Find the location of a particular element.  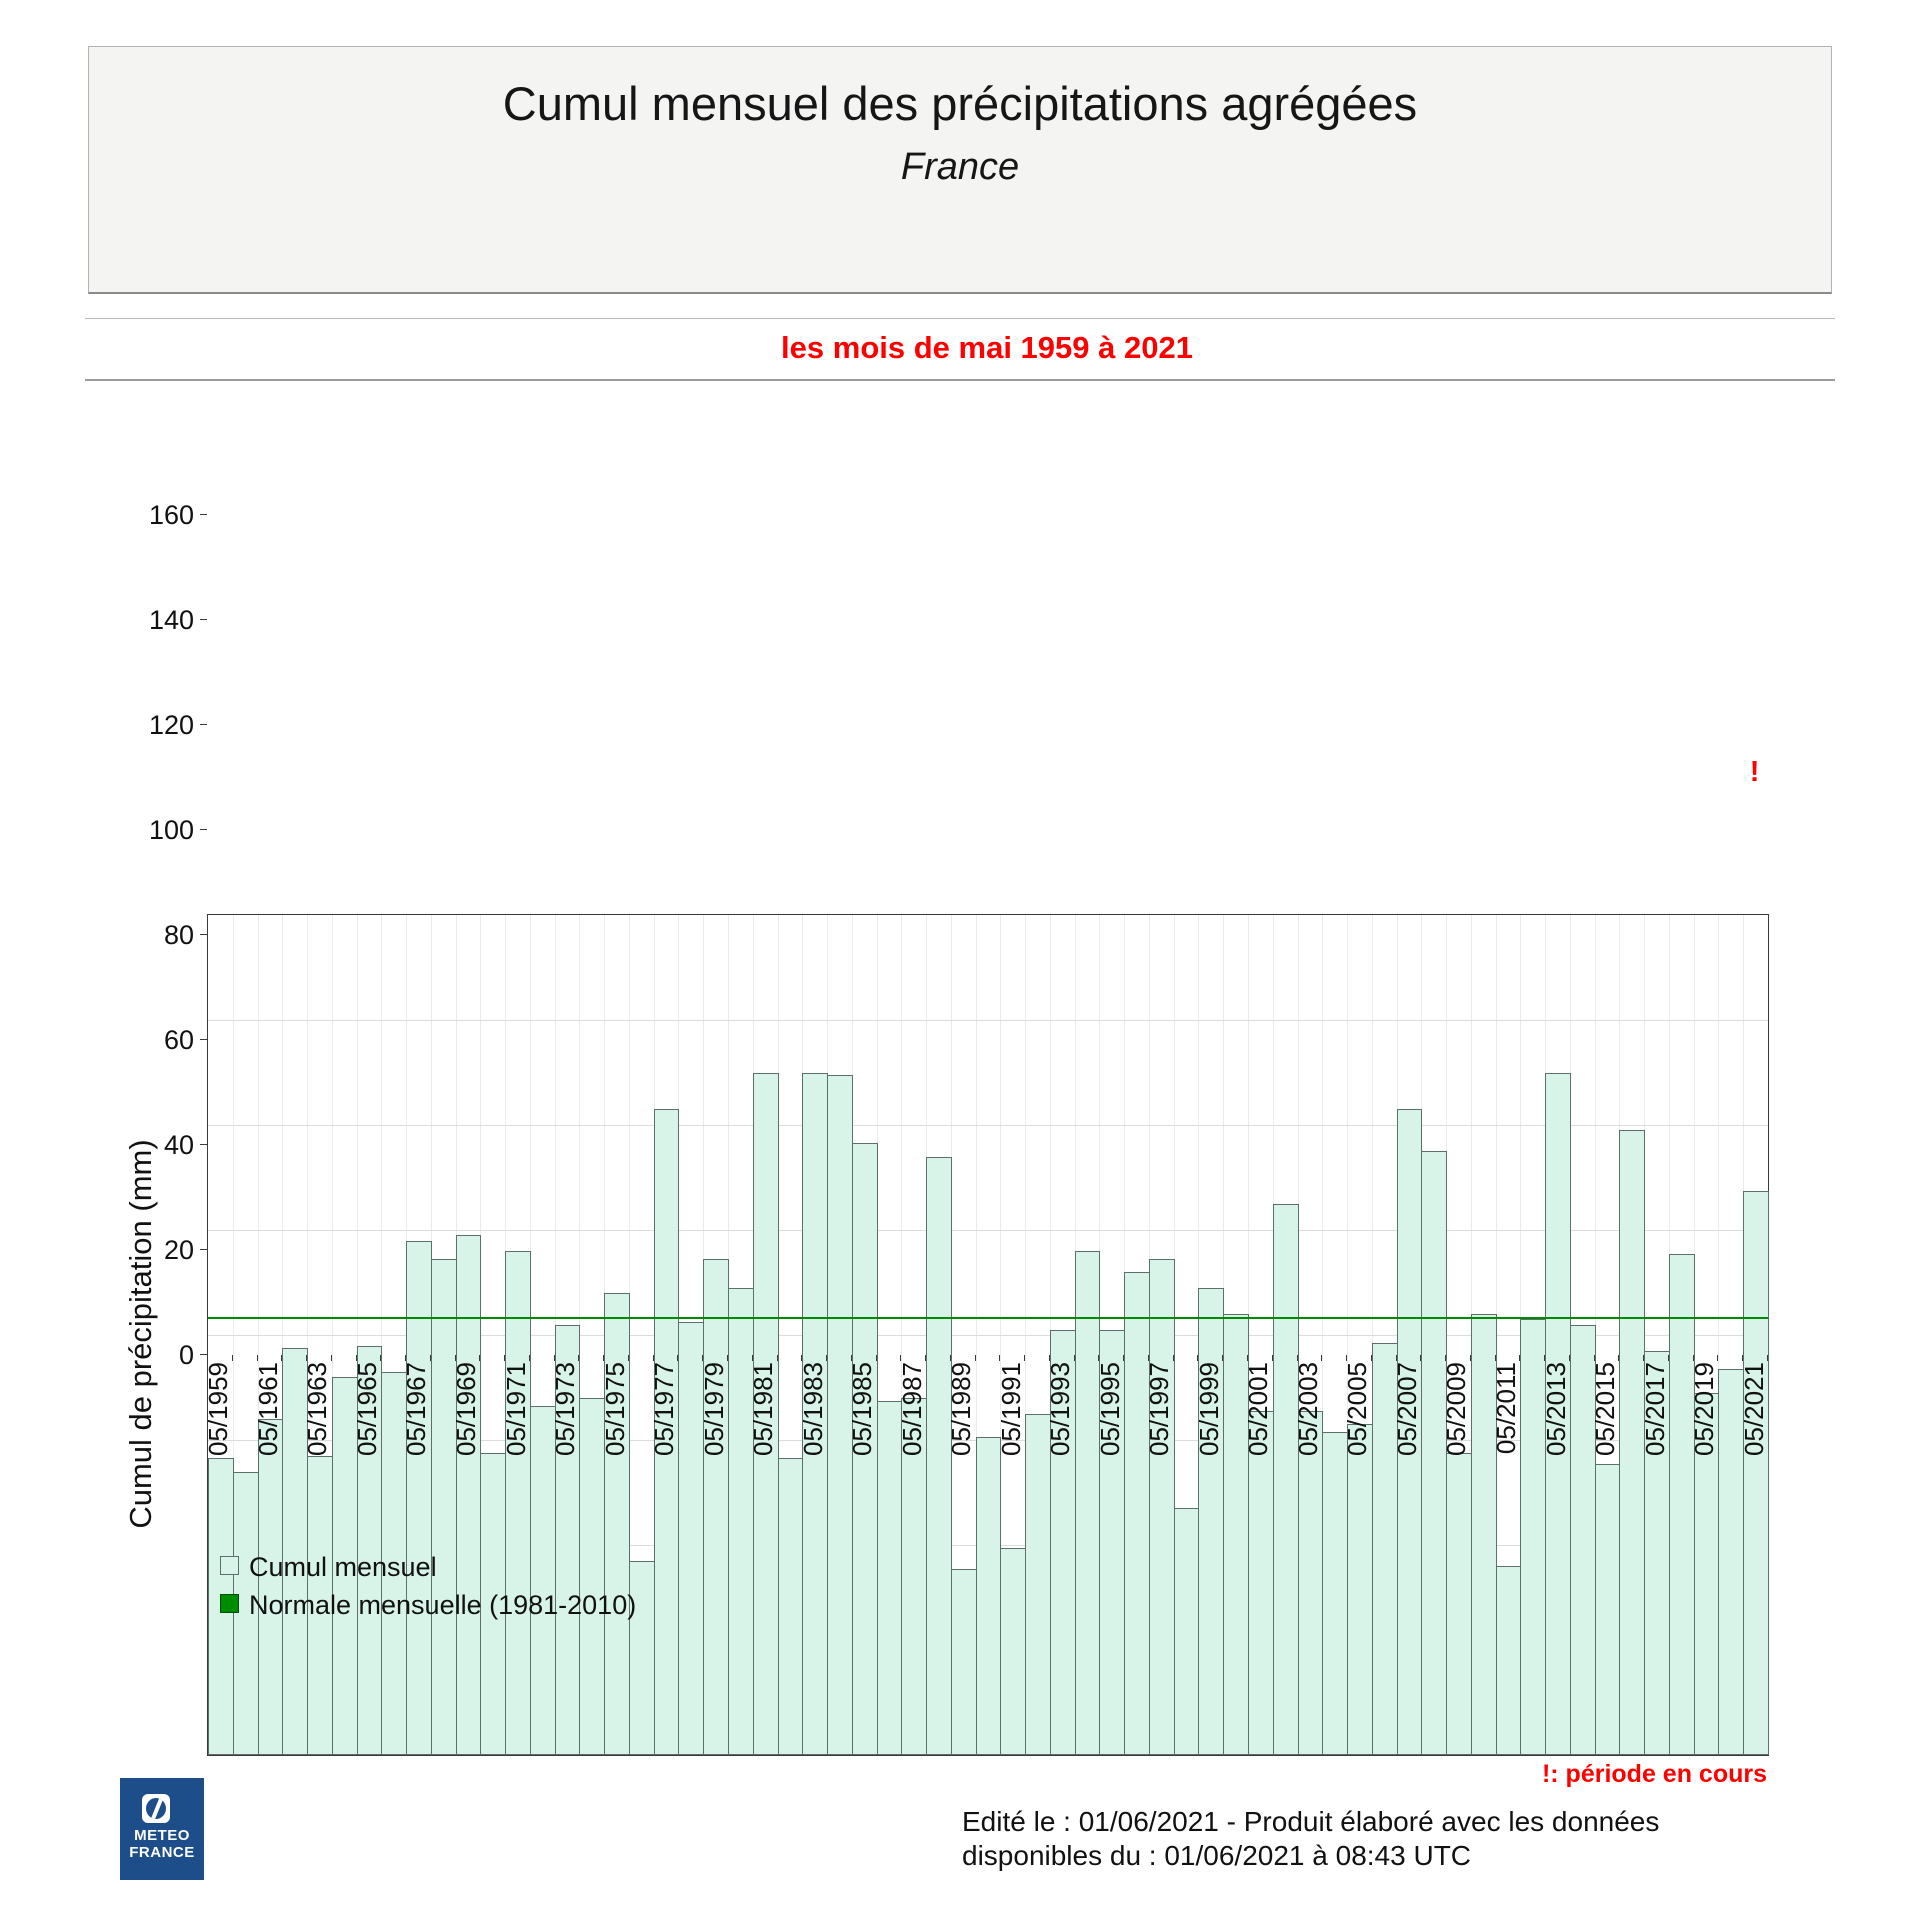

y-tick-label: 20 is located at coordinates (178, 1250).